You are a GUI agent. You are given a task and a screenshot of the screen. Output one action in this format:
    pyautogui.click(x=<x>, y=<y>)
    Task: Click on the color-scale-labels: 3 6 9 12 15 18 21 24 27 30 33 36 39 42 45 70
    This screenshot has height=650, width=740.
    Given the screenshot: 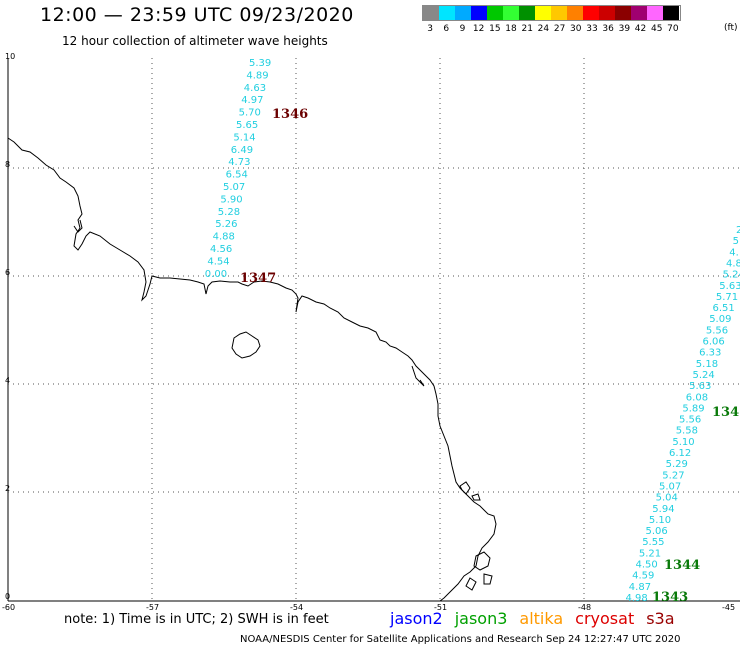 What is the action you would take?
    pyautogui.click(x=551, y=29)
    